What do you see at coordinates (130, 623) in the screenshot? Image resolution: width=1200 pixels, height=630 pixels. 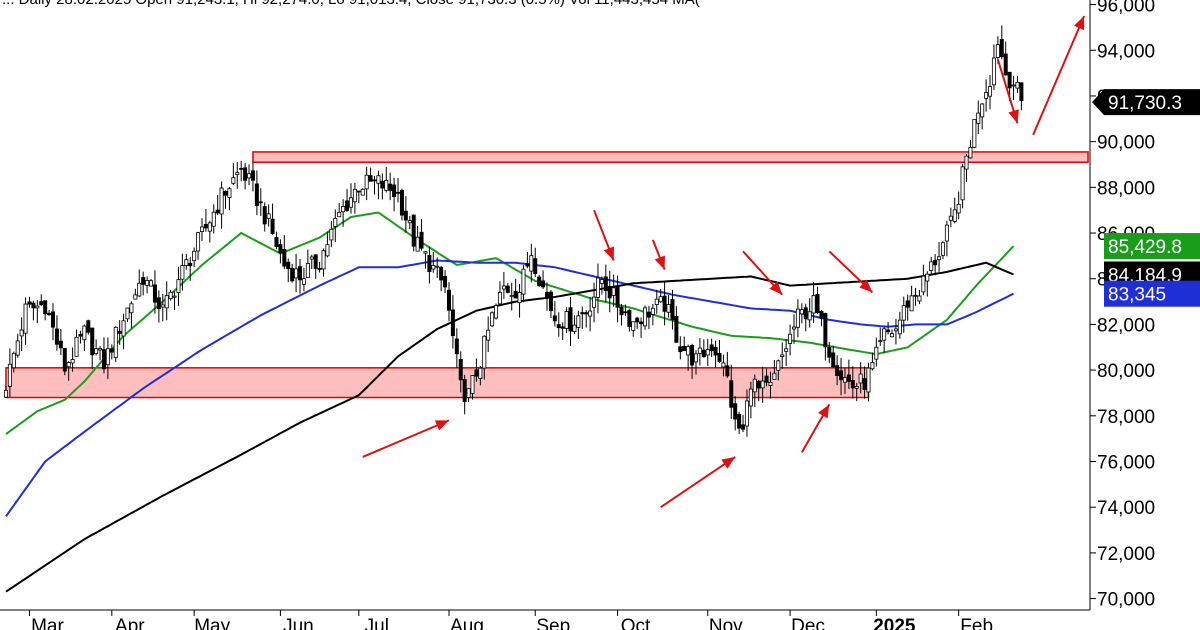 I see `x-tick-label: Apr` at bounding box center [130, 623].